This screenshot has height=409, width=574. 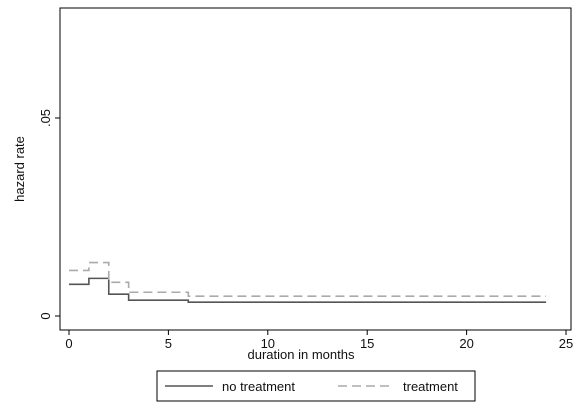 What do you see at coordinates (268, 343) in the screenshot?
I see `x-tick-label: 10` at bounding box center [268, 343].